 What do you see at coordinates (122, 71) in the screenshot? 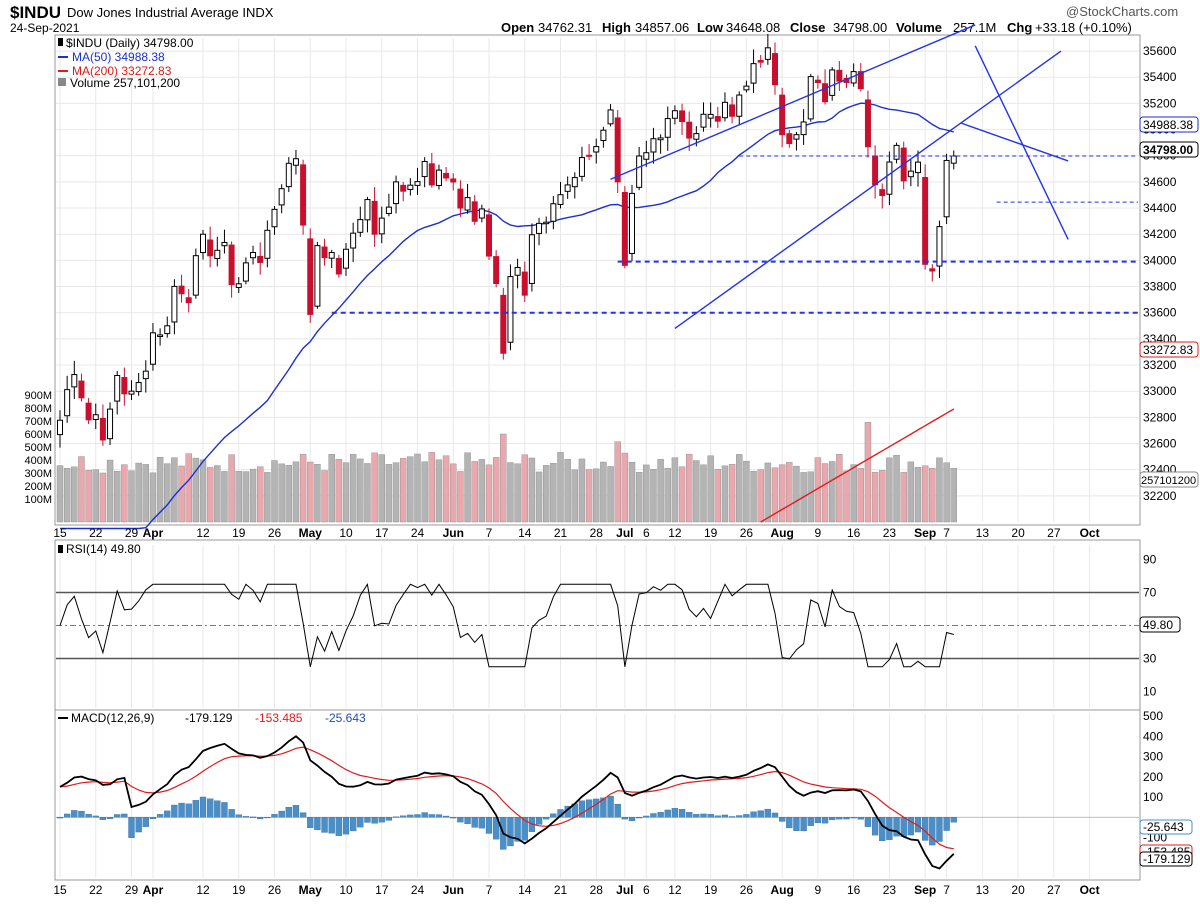
I see `legend-ma200: MA(200) 33272.83` at bounding box center [122, 71].